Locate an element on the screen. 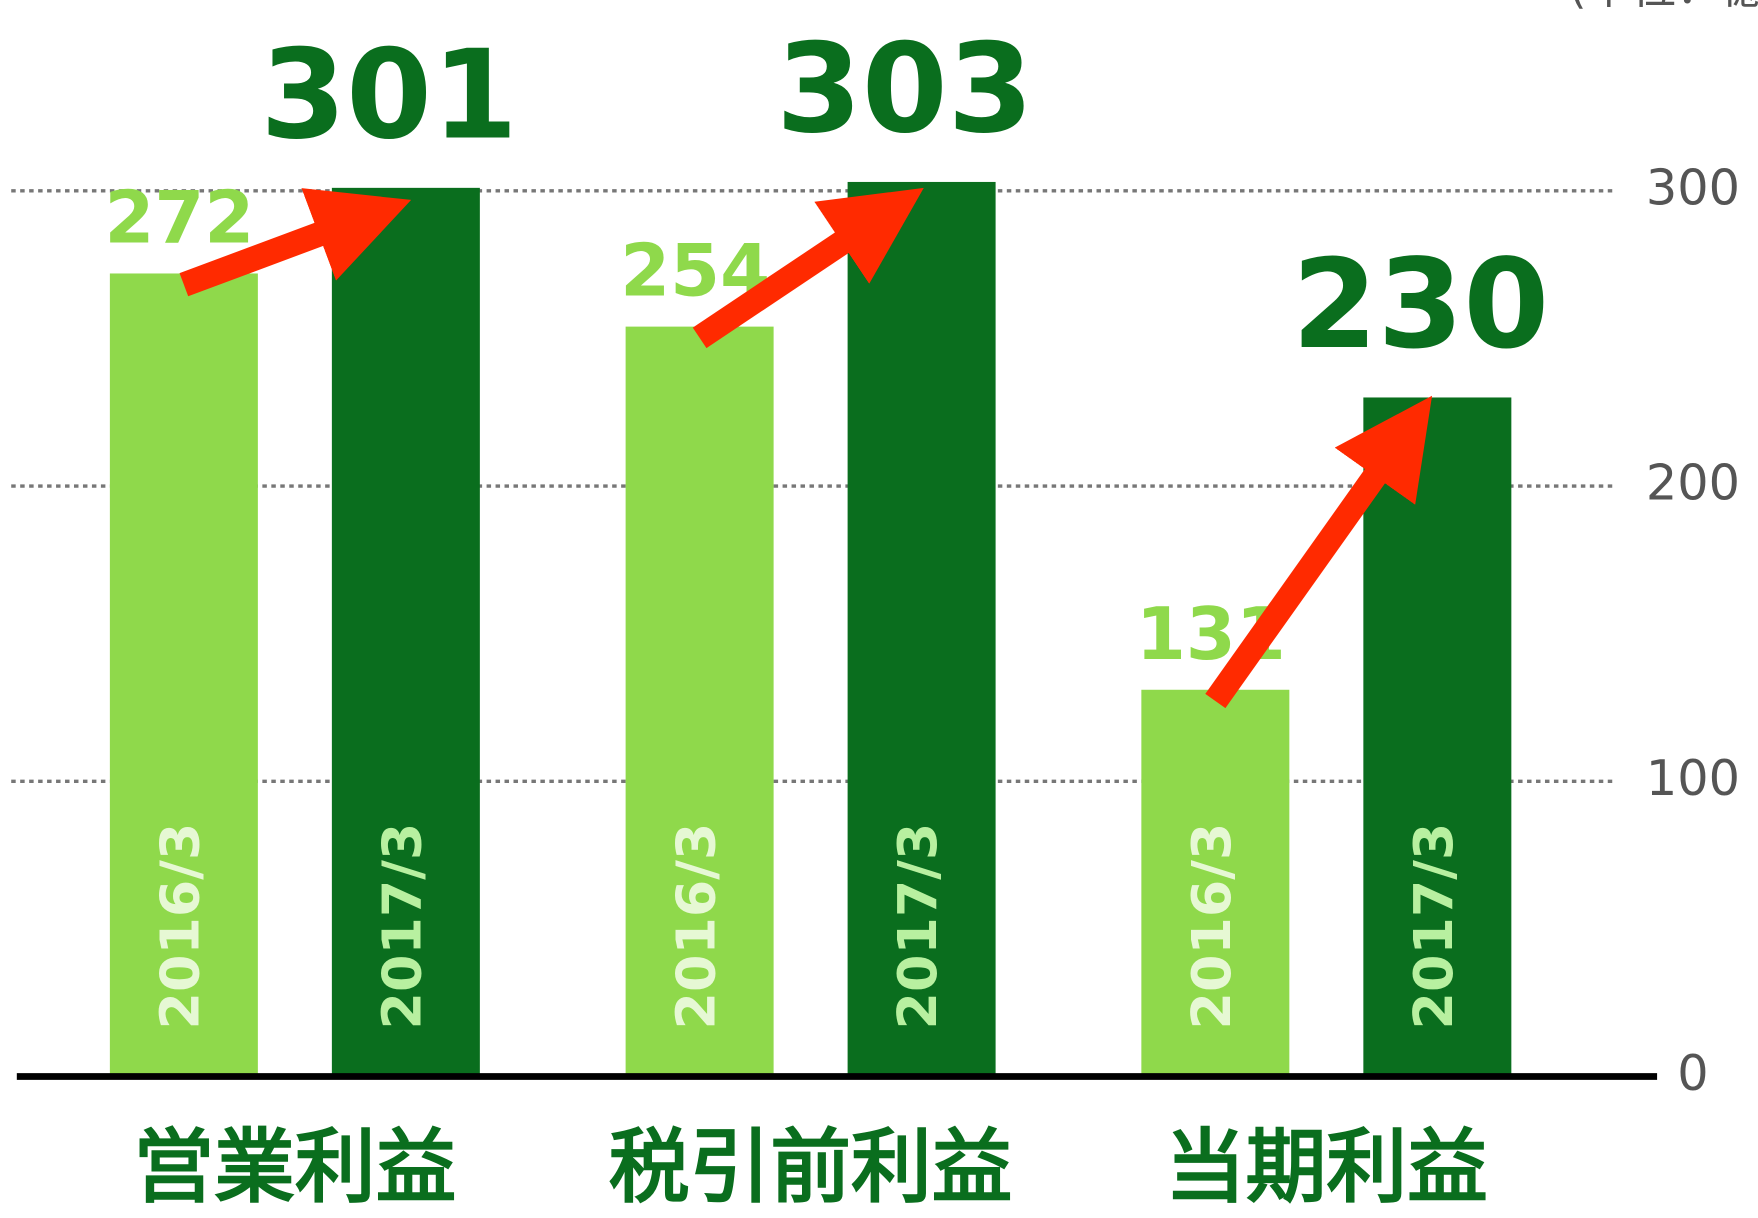 The image size is (1758, 1218). x-tick-label: 税引前利益 is located at coordinates (811, 1168).